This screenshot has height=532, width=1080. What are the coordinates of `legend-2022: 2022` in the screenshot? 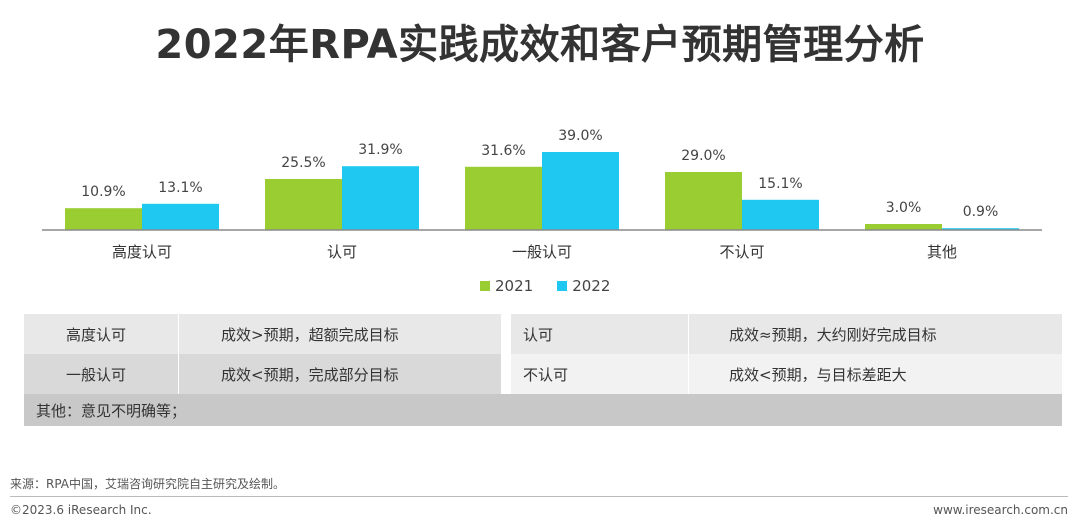 It's located at (583, 286).